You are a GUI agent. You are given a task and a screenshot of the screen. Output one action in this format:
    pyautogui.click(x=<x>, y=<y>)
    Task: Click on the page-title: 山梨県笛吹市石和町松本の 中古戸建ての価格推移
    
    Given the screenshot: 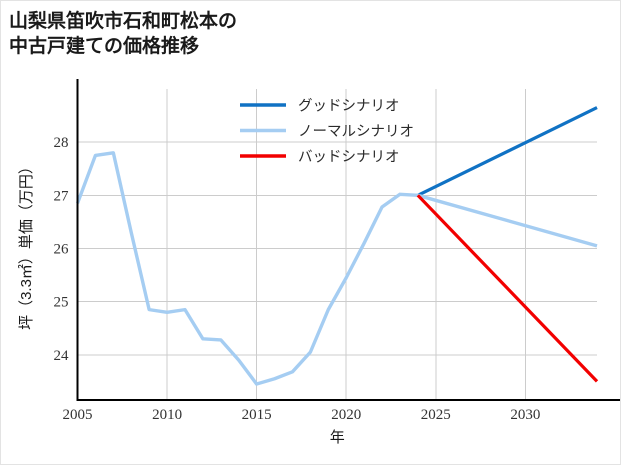 What is the action you would take?
    pyautogui.click(x=123, y=34)
    